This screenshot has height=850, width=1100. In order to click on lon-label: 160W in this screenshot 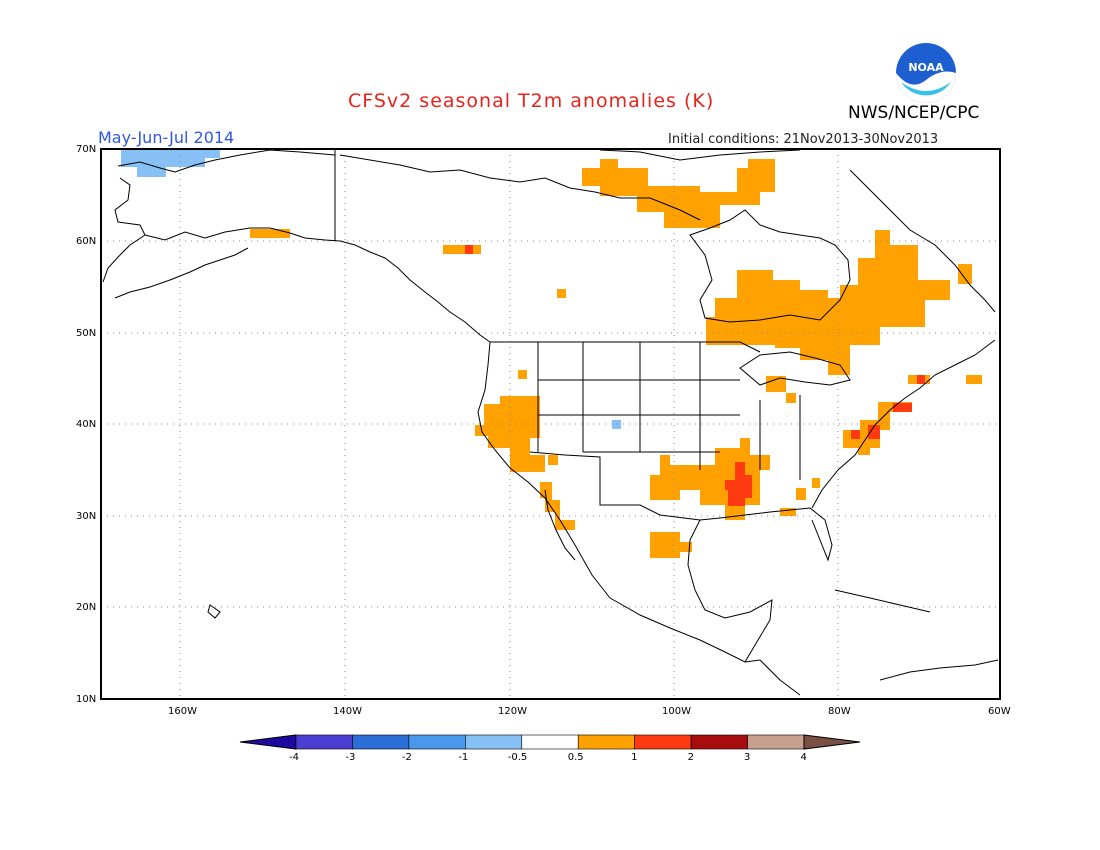, I will do `click(182, 711)`.